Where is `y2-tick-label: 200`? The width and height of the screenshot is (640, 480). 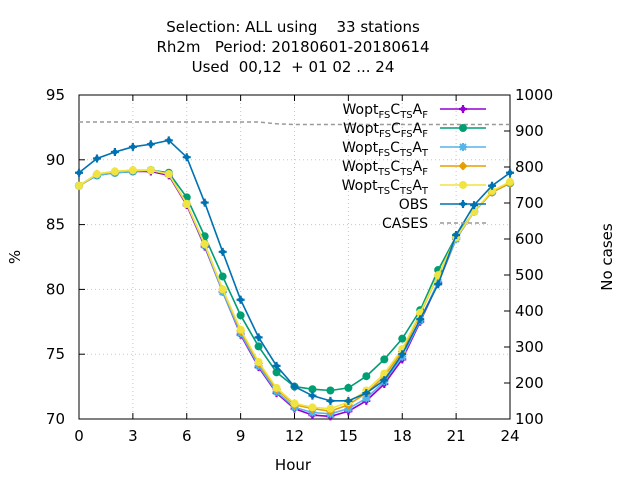 y2-tick-label: 200 is located at coordinates (529, 383).